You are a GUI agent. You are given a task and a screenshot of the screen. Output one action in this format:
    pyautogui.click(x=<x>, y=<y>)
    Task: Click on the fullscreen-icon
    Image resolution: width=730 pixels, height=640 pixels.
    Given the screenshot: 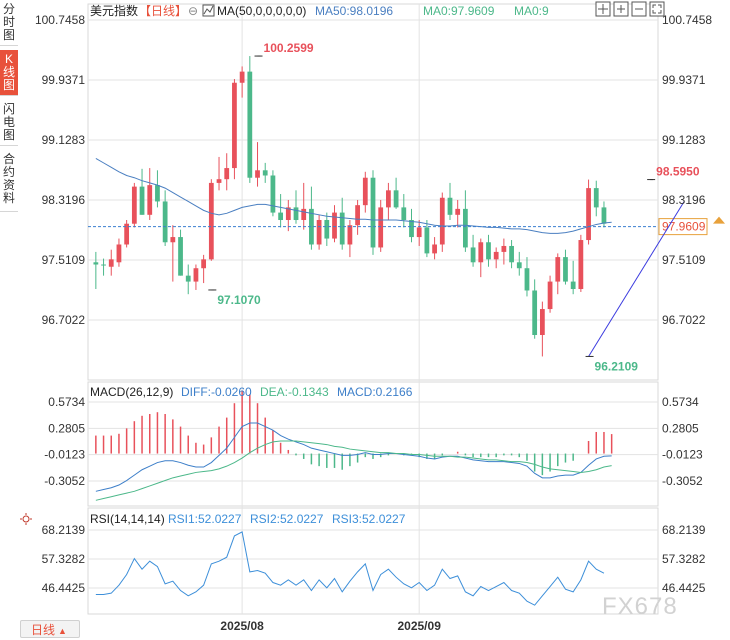 What is the action you would take?
    pyautogui.click(x=657, y=9)
    